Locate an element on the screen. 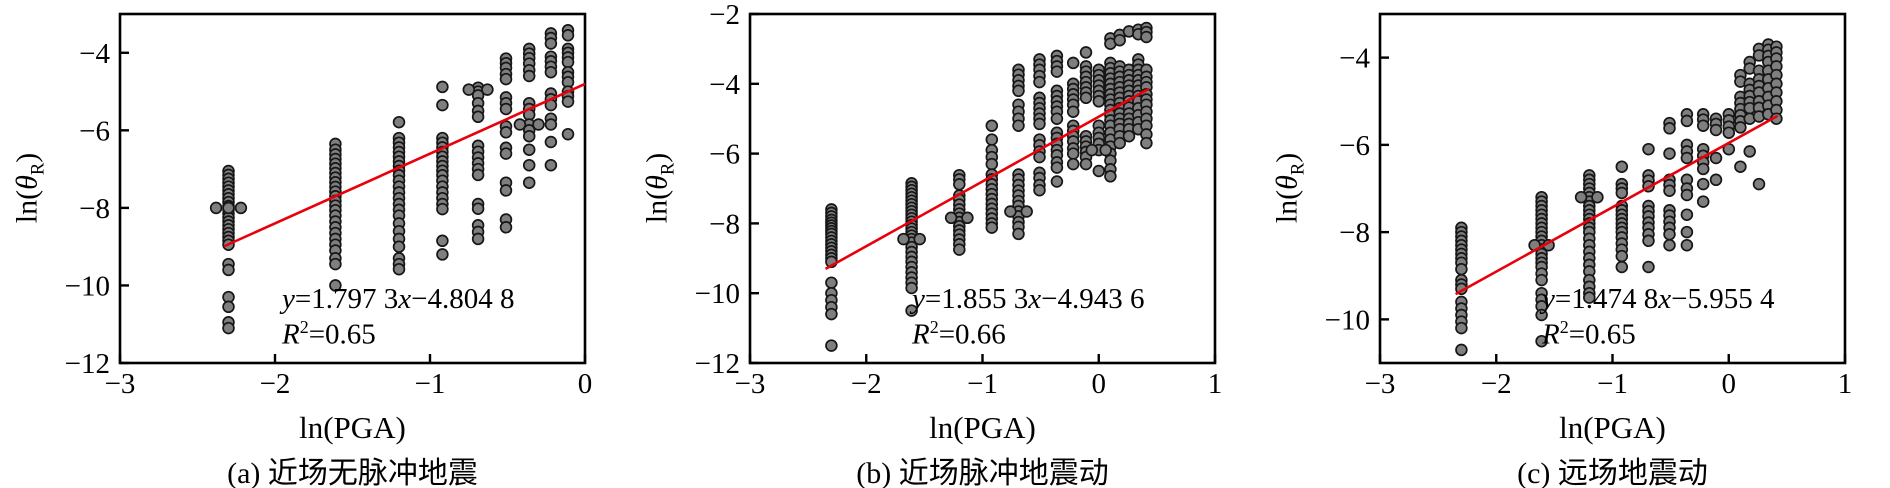  regression-line is located at coordinates (987, 179).